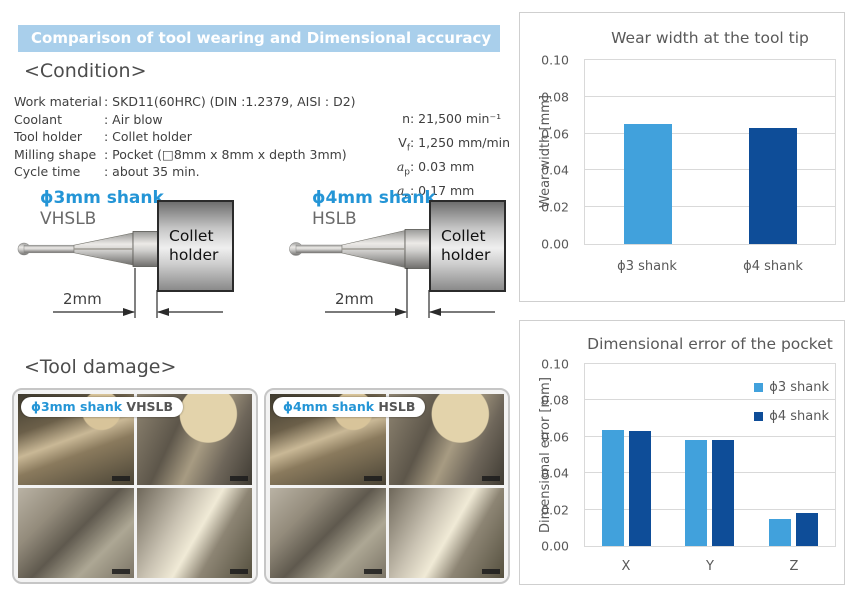 The height and width of the screenshot is (595, 851). I want to click on category-label: Y, so click(710, 566).